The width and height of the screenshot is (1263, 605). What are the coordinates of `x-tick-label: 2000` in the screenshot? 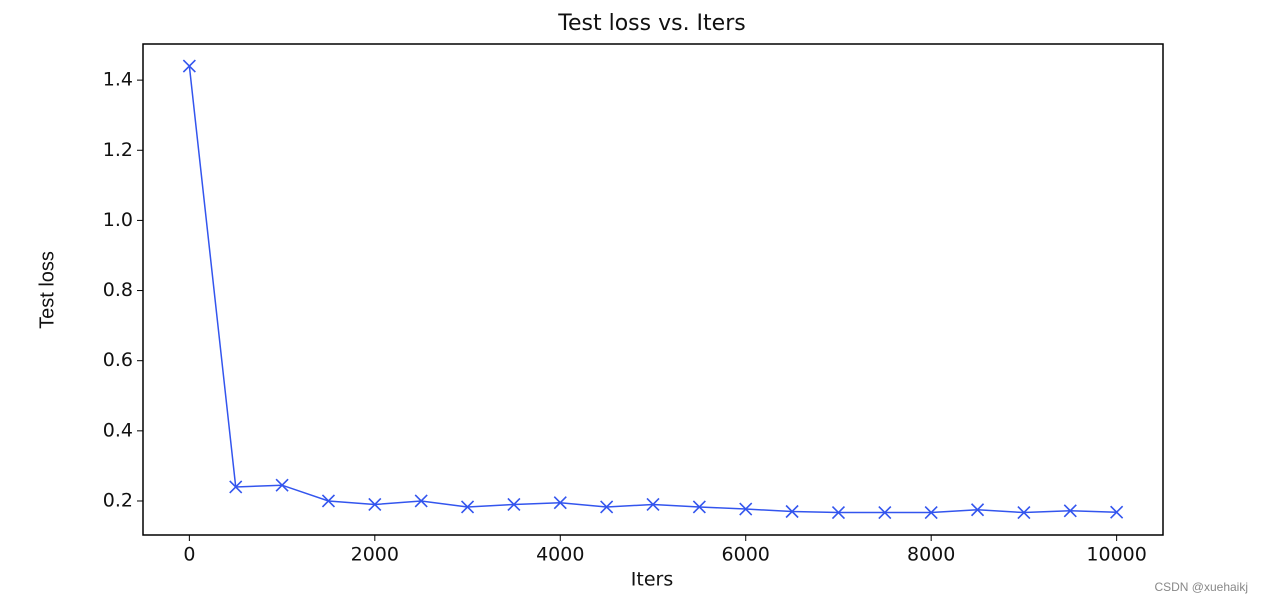 It's located at (375, 555).